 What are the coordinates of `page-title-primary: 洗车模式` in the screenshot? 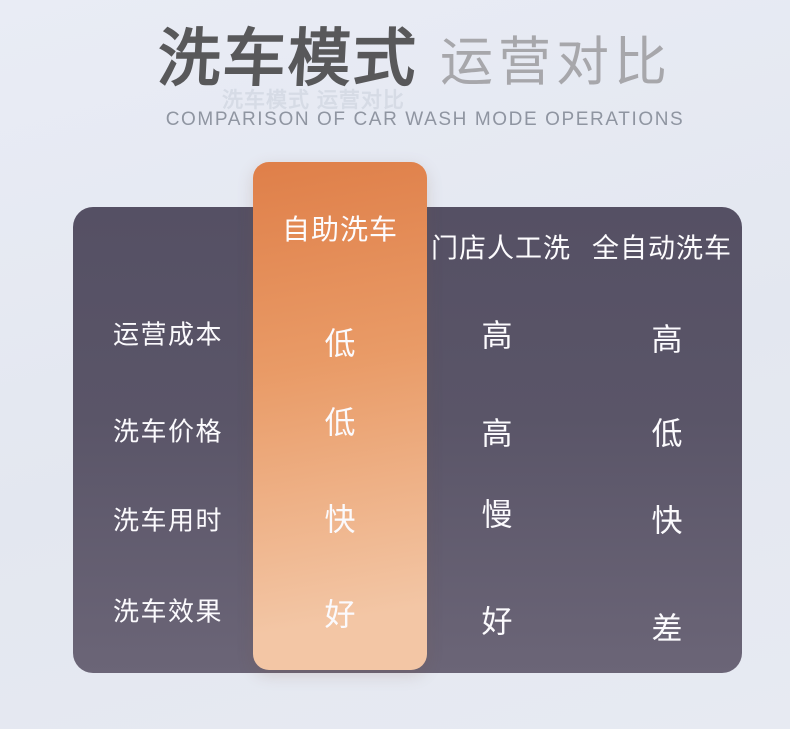 It's located at (287, 59).